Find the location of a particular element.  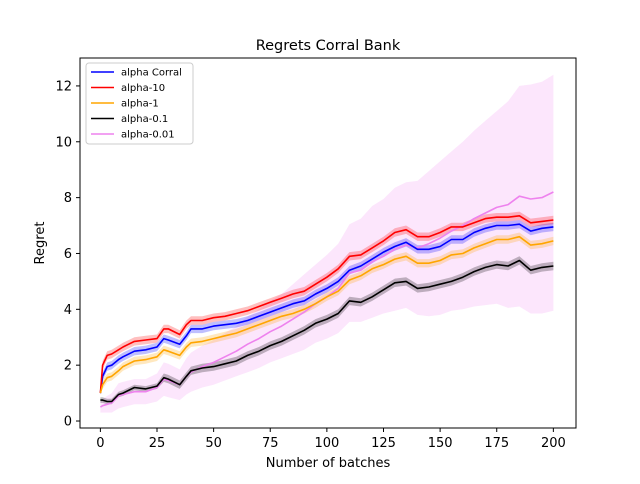

x-tick-label: 150 is located at coordinates (440, 443).